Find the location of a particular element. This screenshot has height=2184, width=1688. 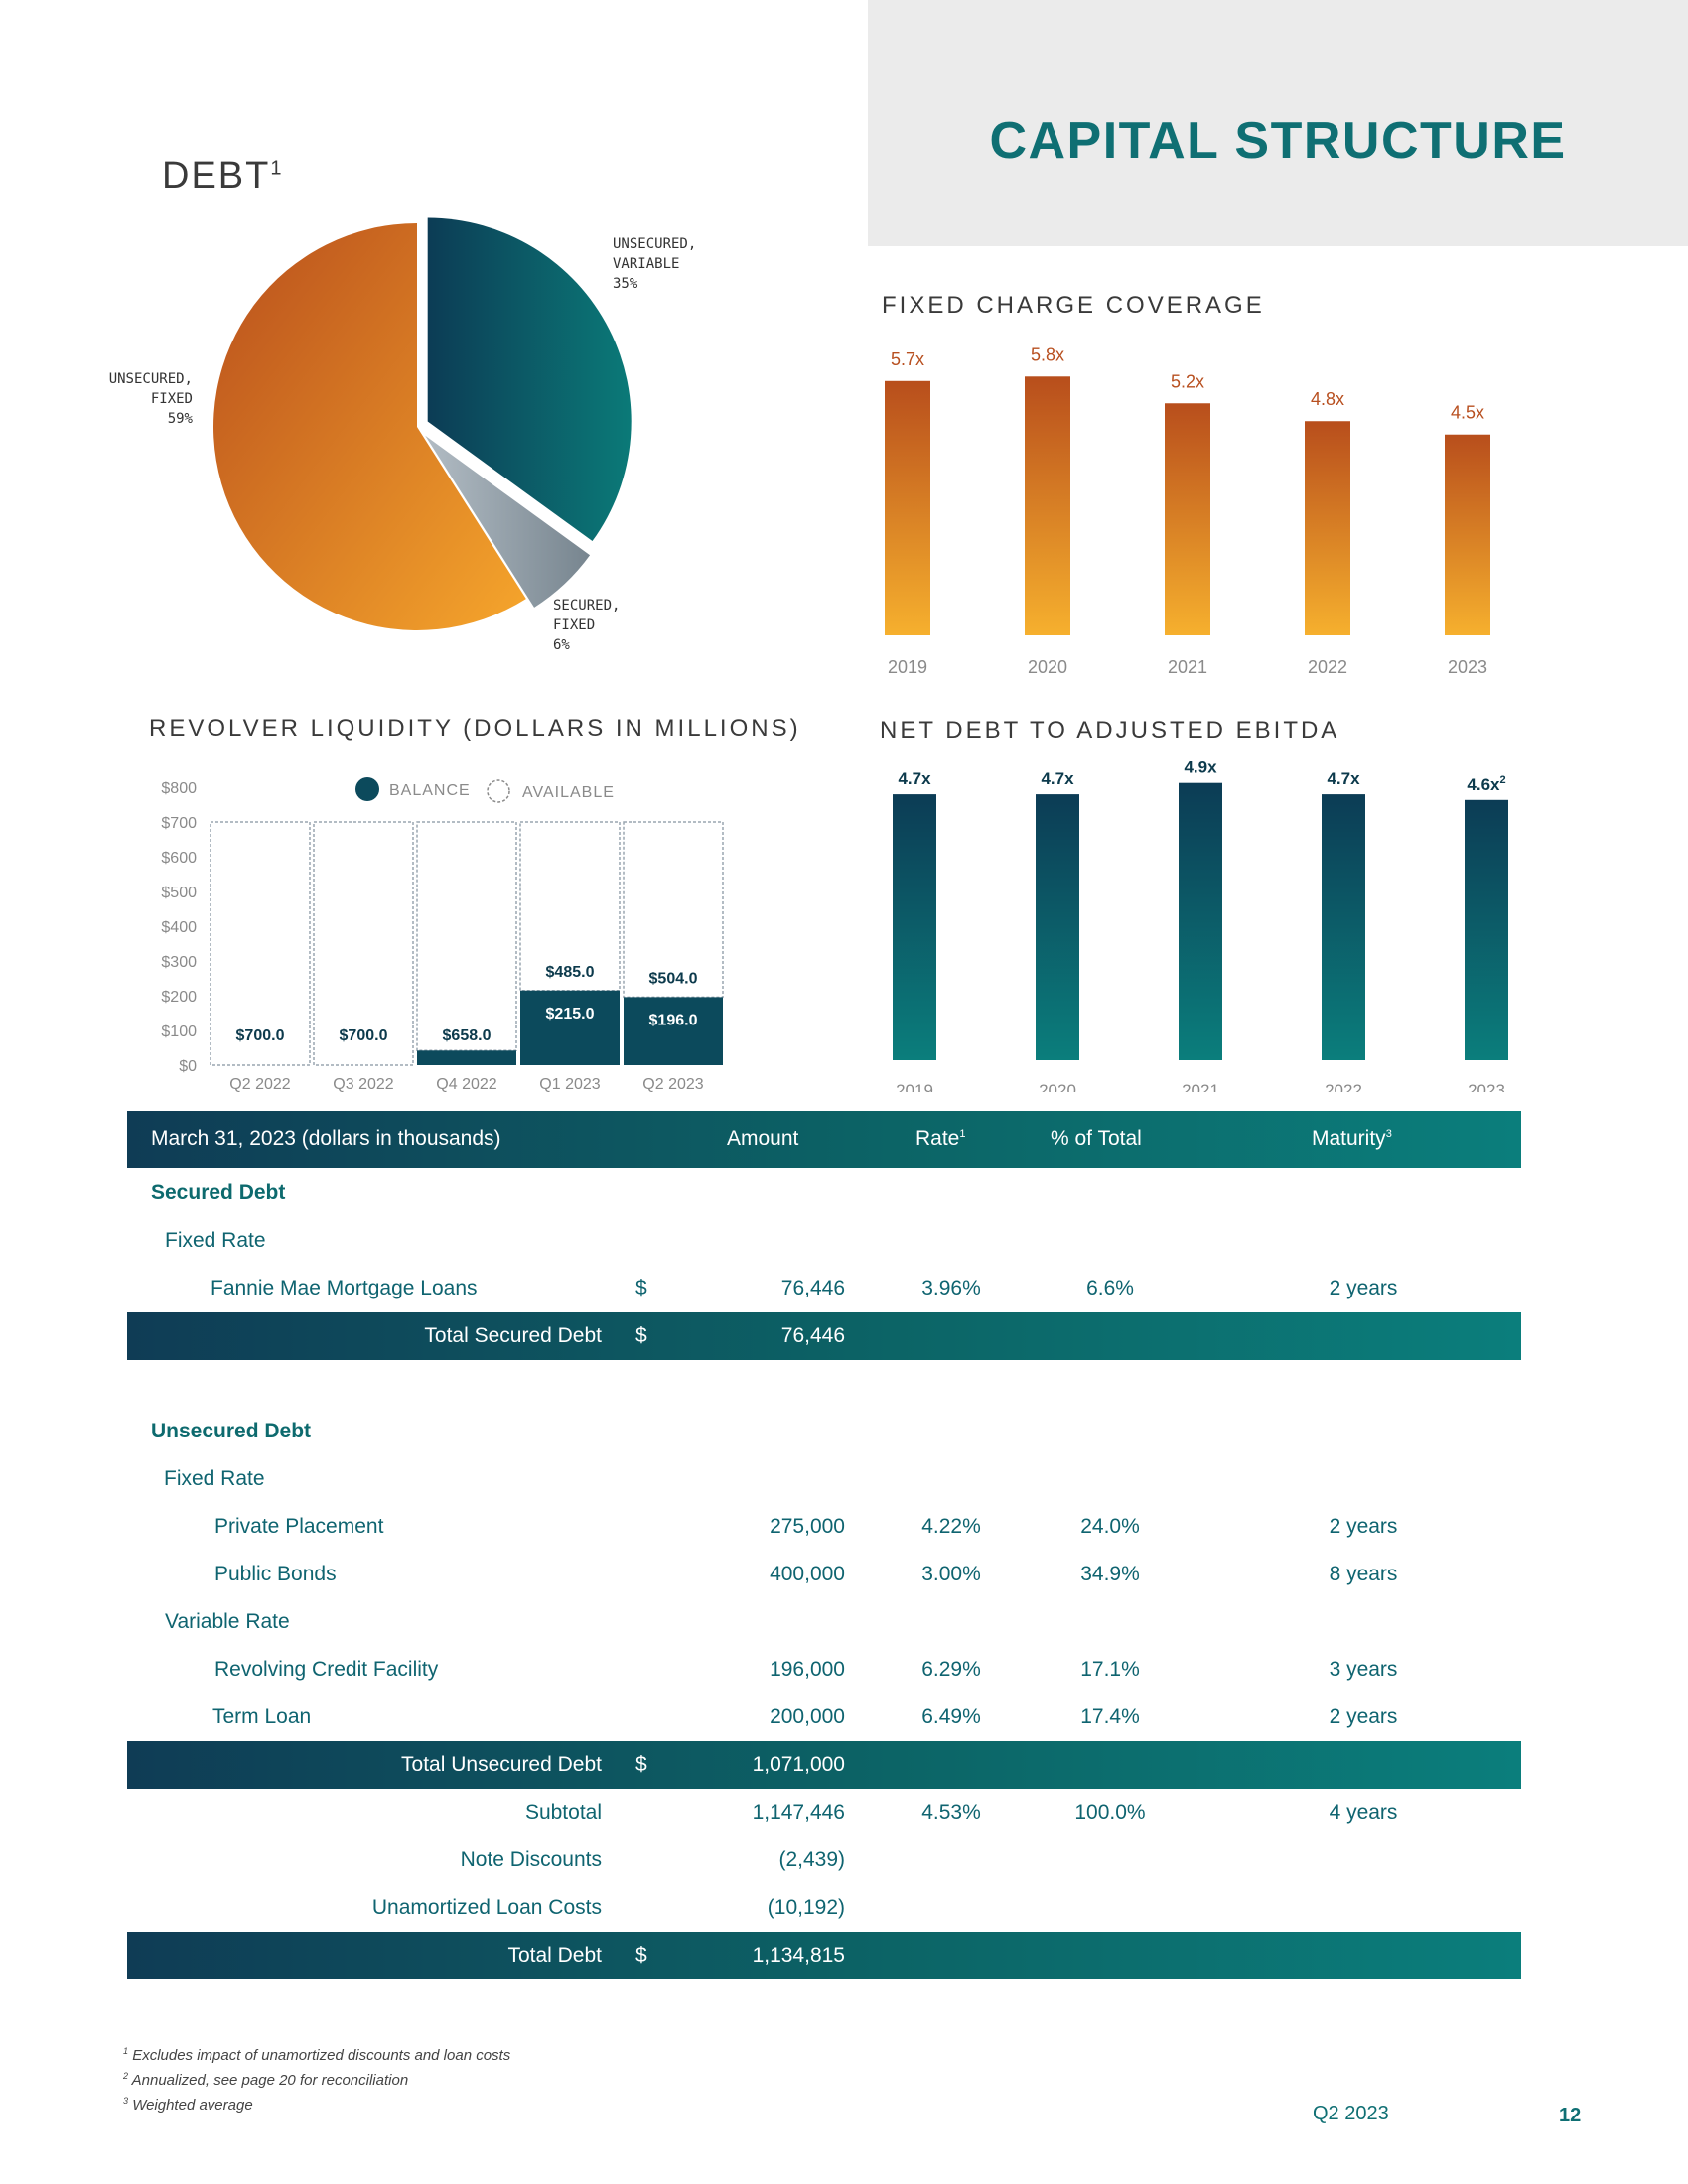

revolver-y-tick: $200 is located at coordinates (179, 997).